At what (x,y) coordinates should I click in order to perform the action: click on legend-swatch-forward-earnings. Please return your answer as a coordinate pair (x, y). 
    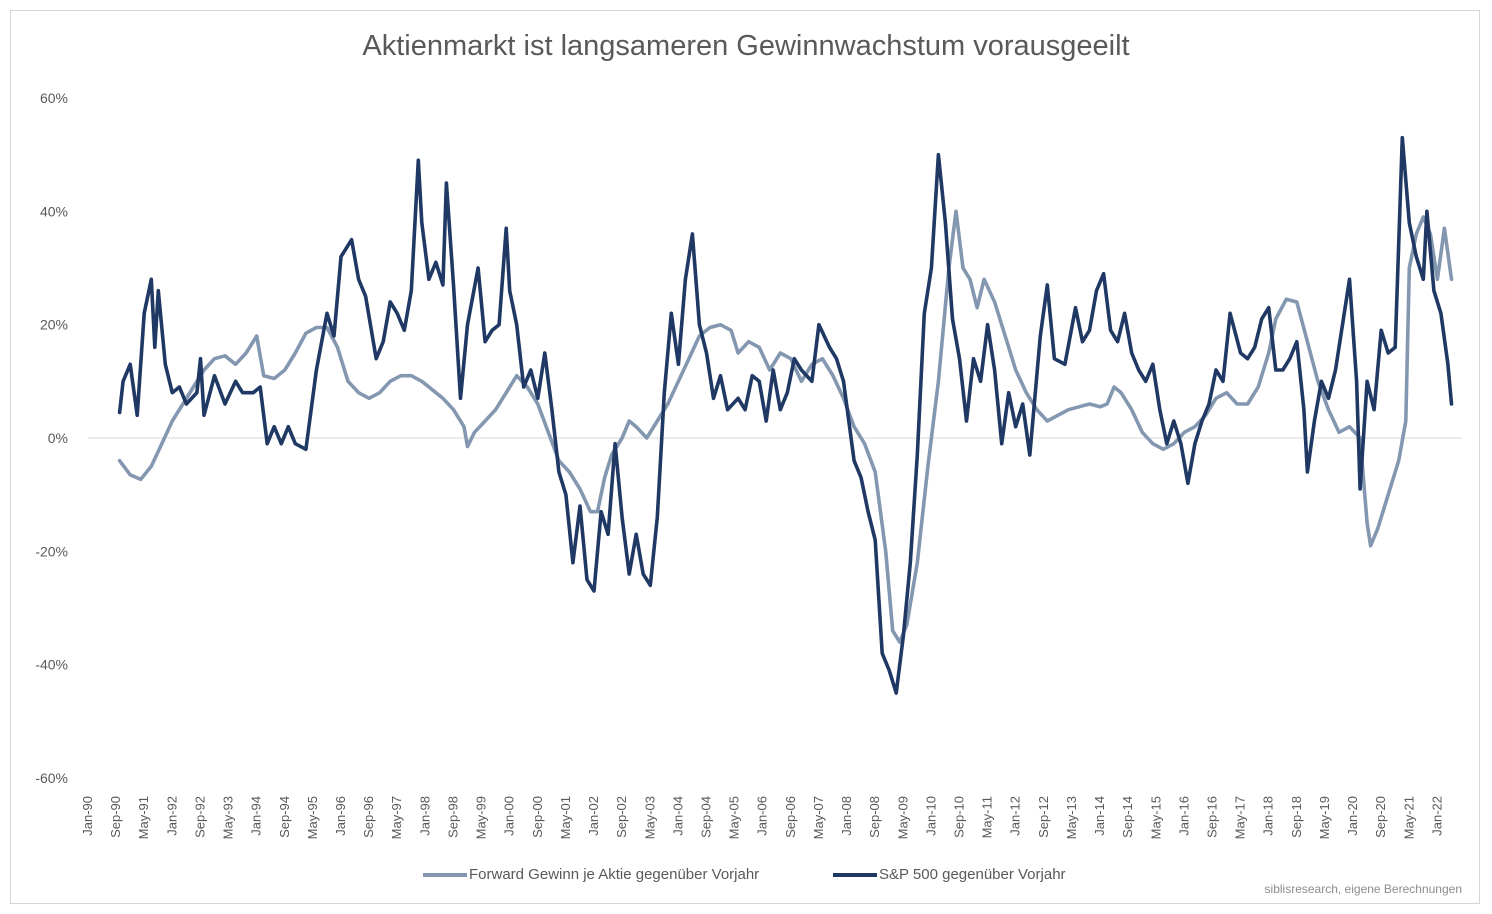
    Looking at the image, I should click on (445, 874).